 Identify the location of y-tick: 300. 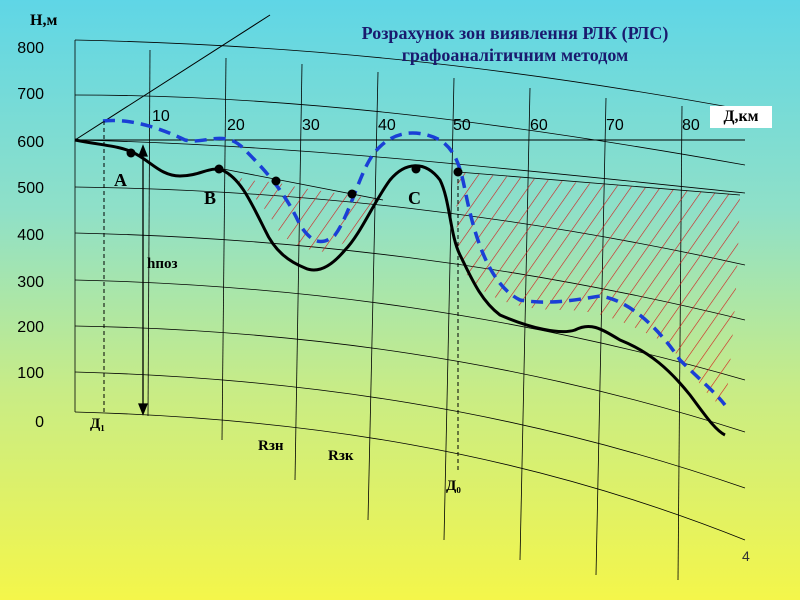
(30, 282).